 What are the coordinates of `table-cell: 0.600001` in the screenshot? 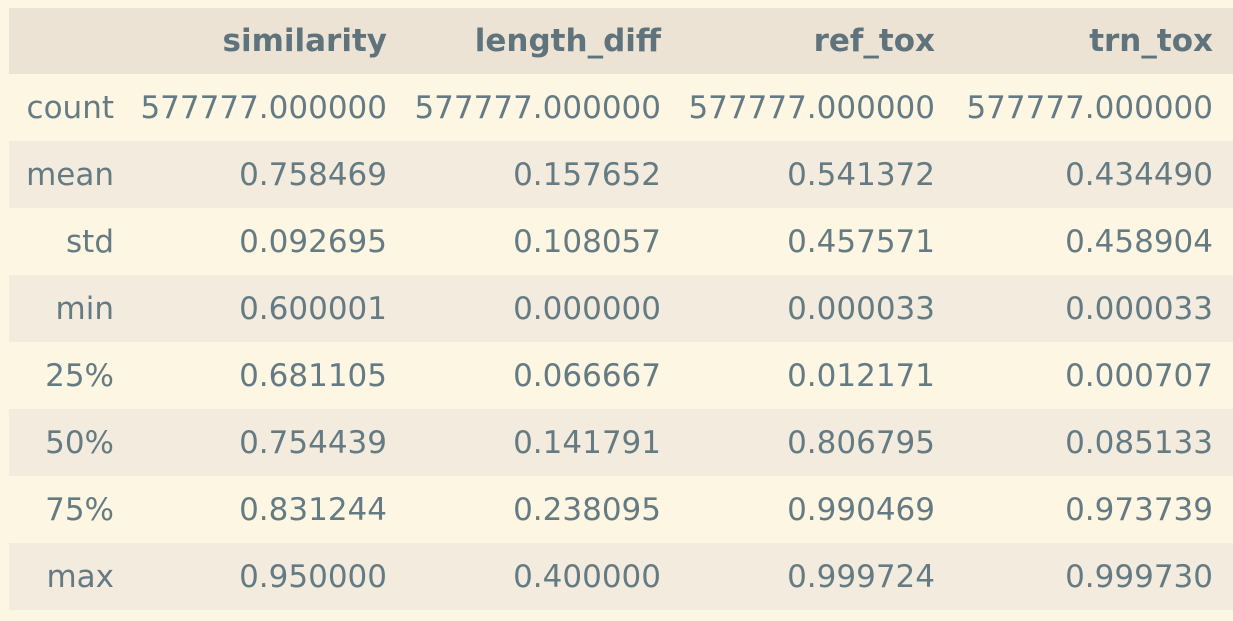 It's located at (313, 308).